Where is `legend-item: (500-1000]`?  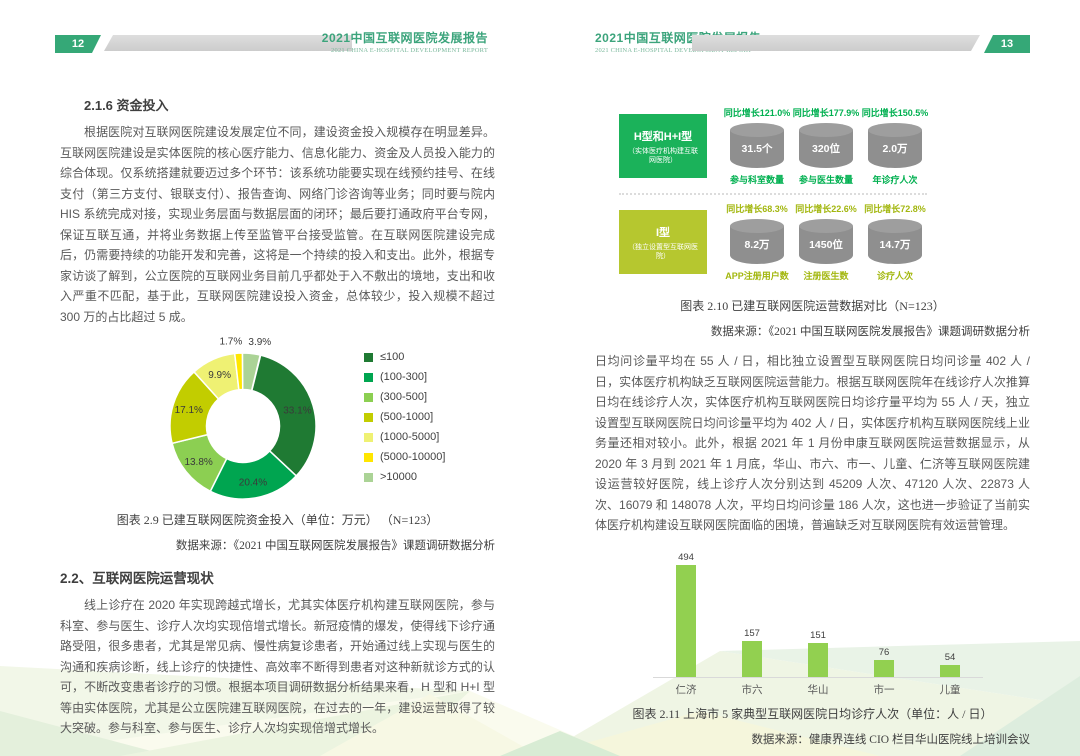
legend-item: (500-1000] is located at coordinates (404, 417).